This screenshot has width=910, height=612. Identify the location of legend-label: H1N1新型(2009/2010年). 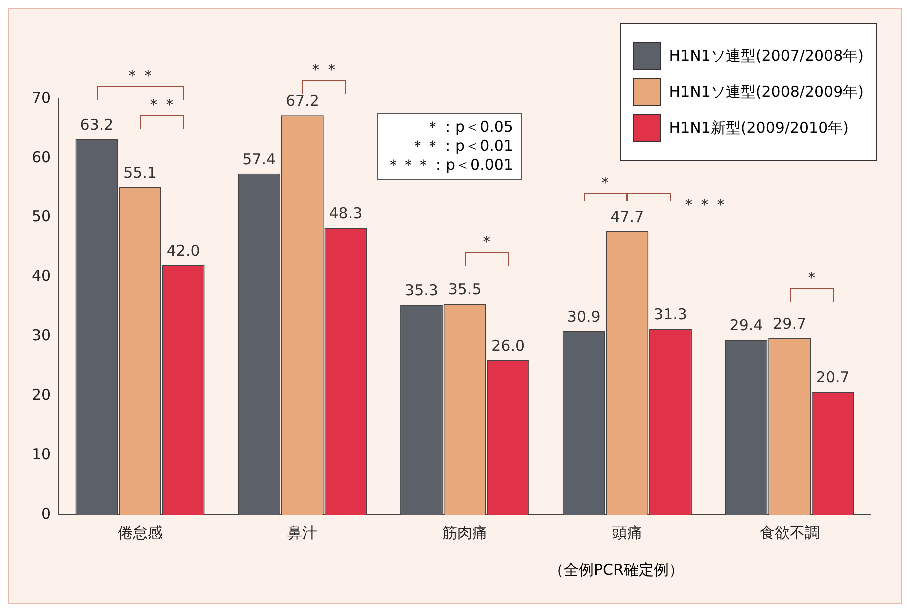
(759, 128).